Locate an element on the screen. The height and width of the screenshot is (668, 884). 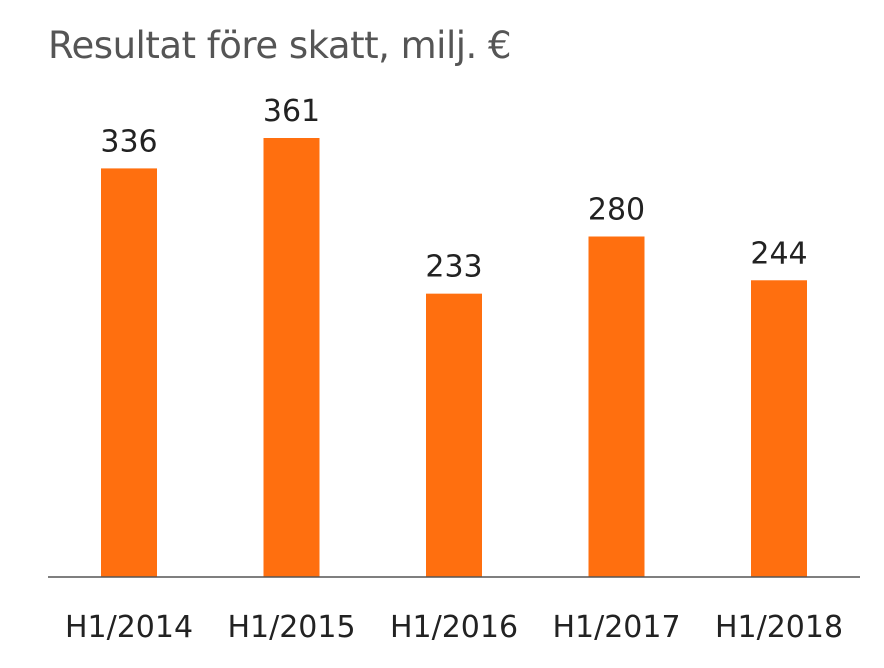
bar-h1-2016 is located at coordinates (454, 435).